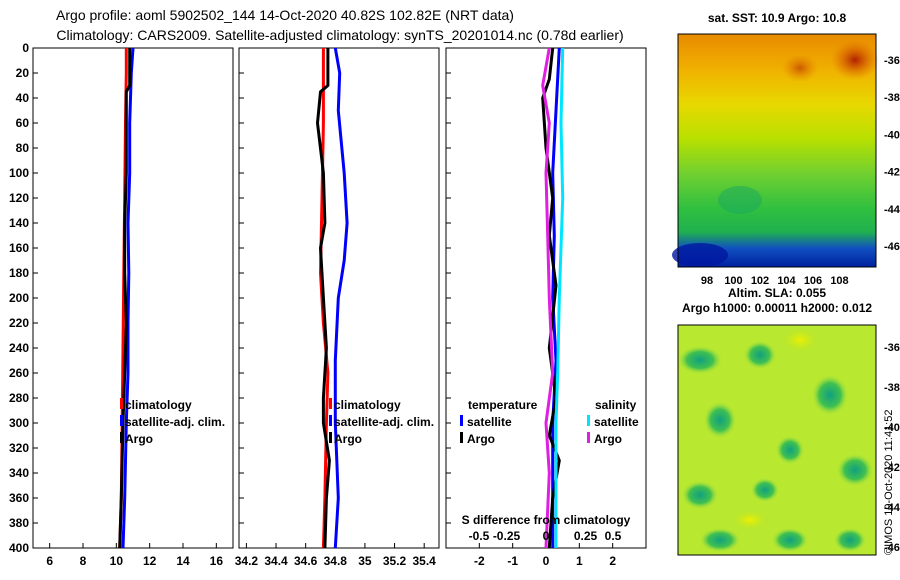 The width and height of the screenshot is (900, 580). What do you see at coordinates (892, 98) in the screenshot?
I see `sst-lat-label: -38` at bounding box center [892, 98].